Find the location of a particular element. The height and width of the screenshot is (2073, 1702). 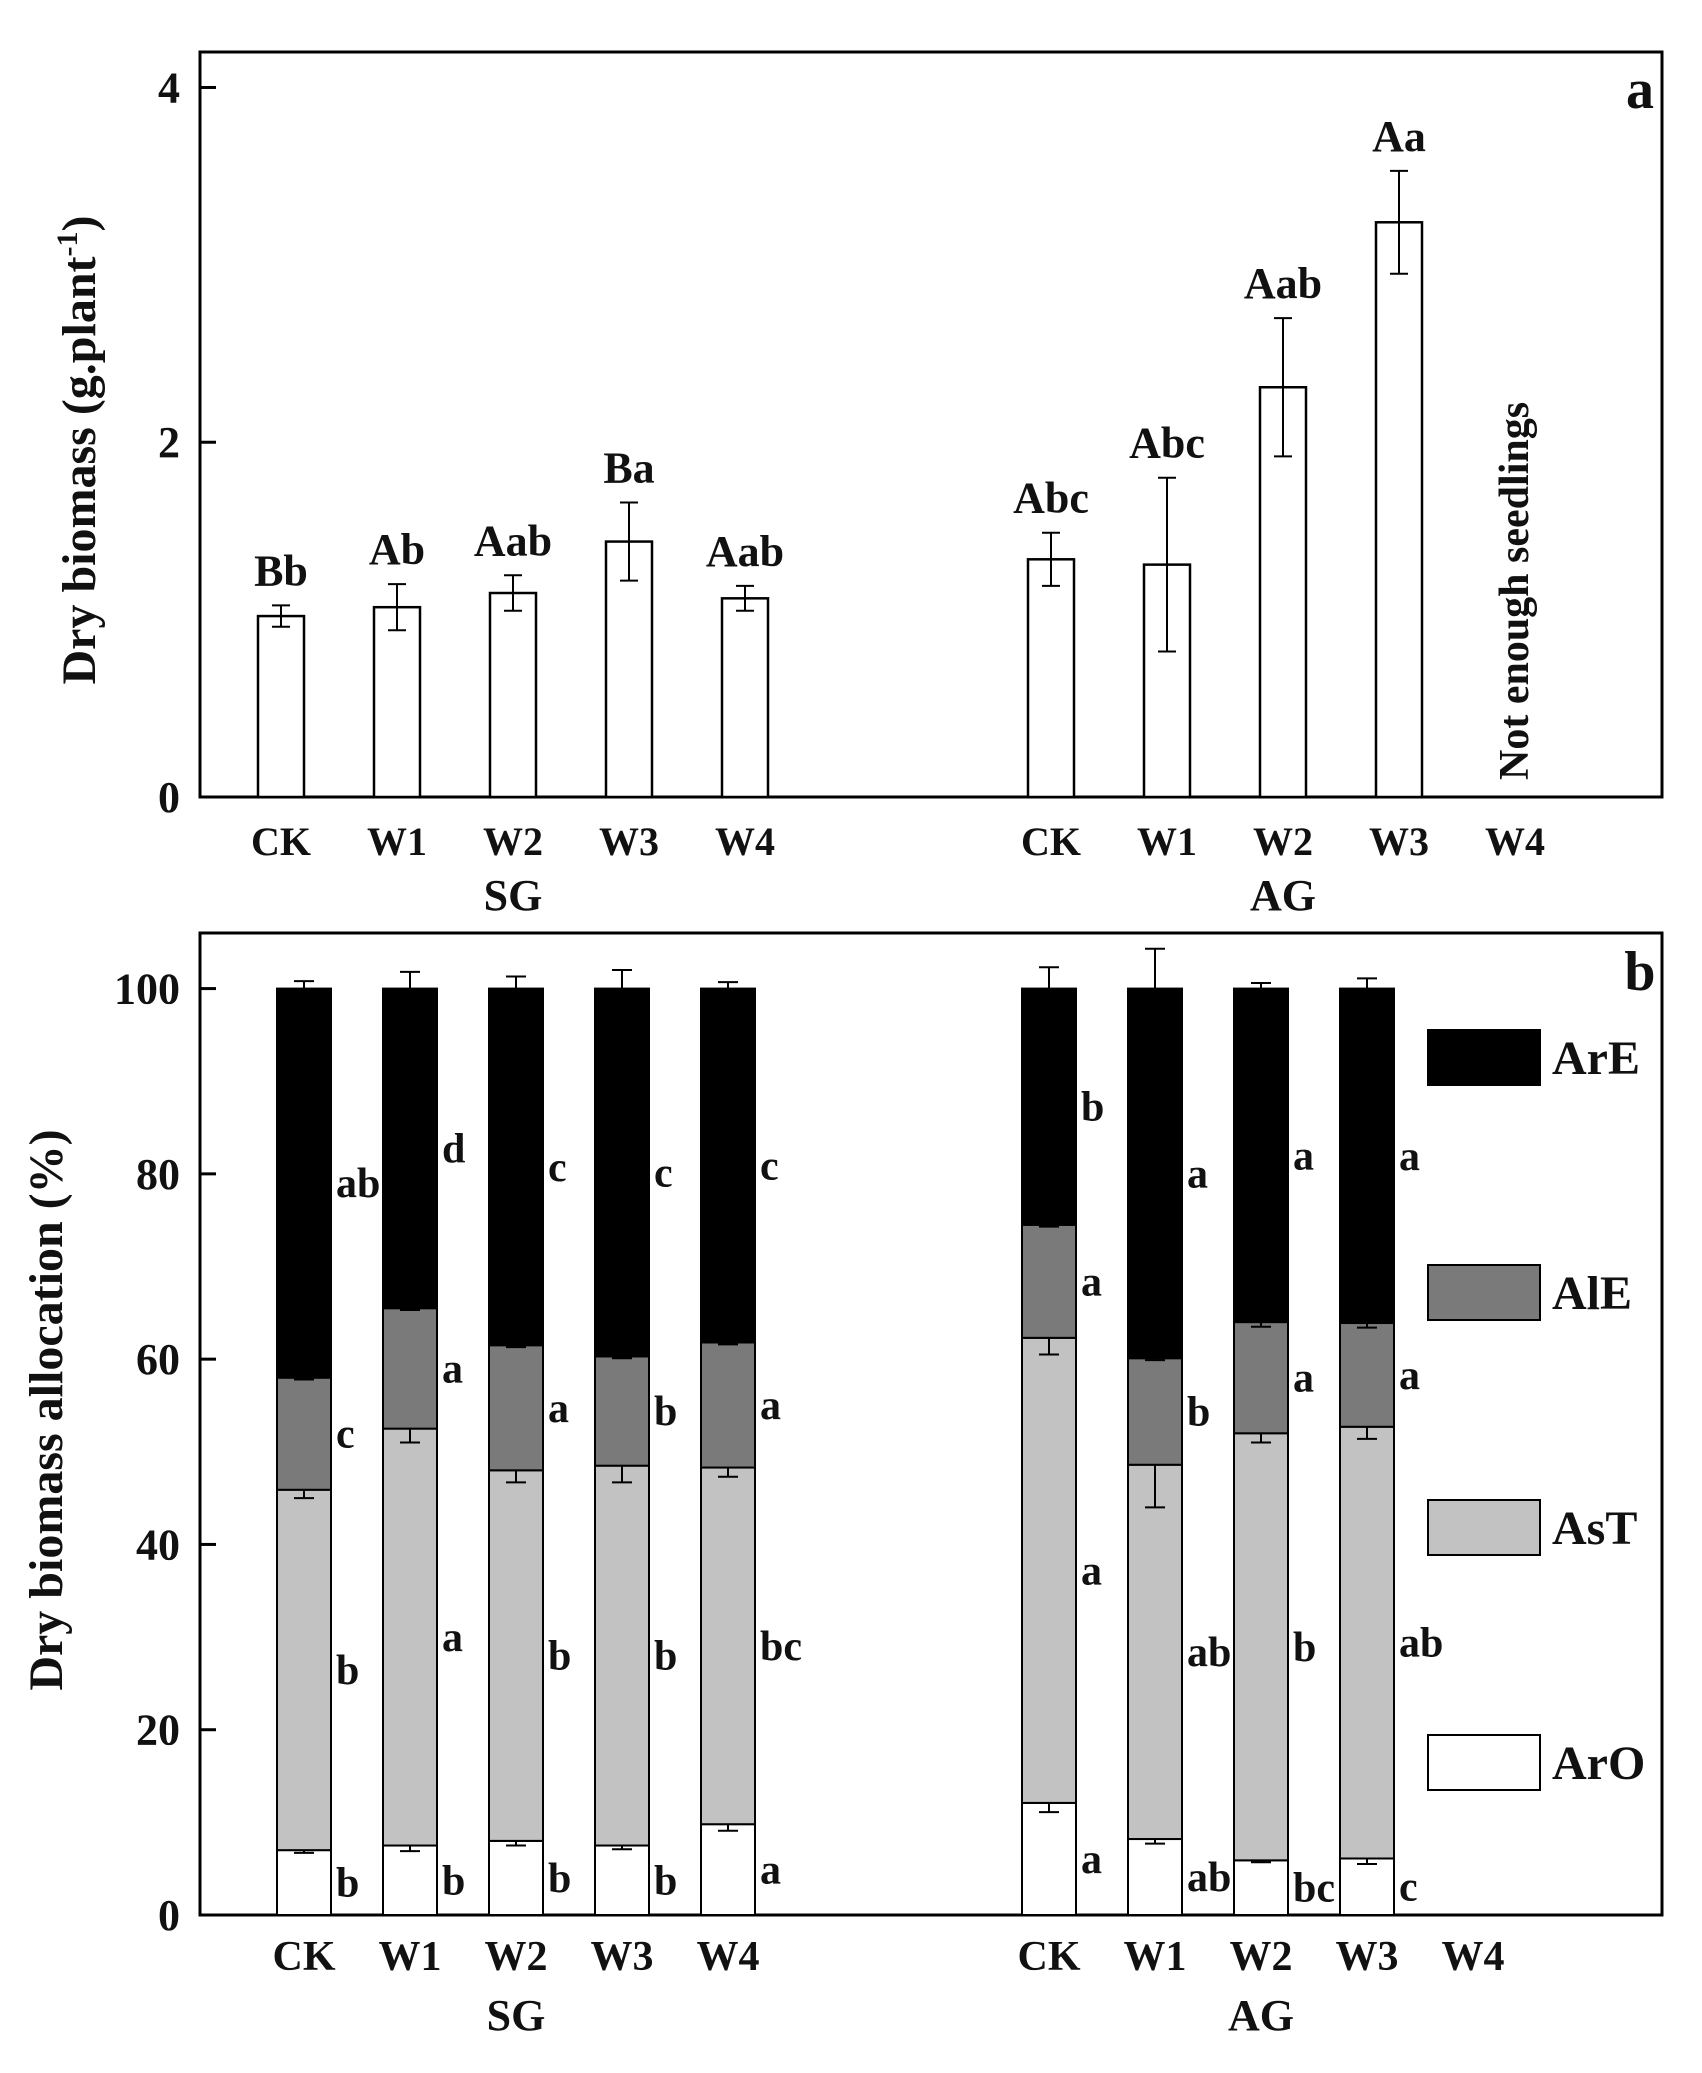

panel-b-significance-letter: d is located at coordinates (453, 1149).